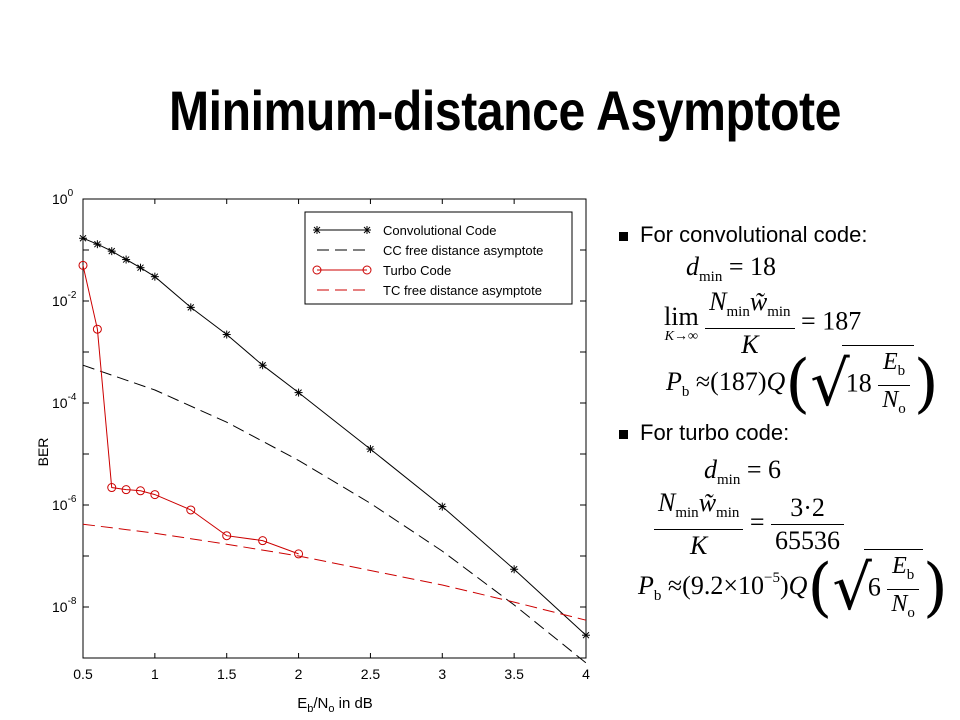 Image resolution: width=960 pixels, height=720 pixels. Describe the element at coordinates (715, 432) in the screenshot. I see `bullet-tc: For turbo code:` at that location.